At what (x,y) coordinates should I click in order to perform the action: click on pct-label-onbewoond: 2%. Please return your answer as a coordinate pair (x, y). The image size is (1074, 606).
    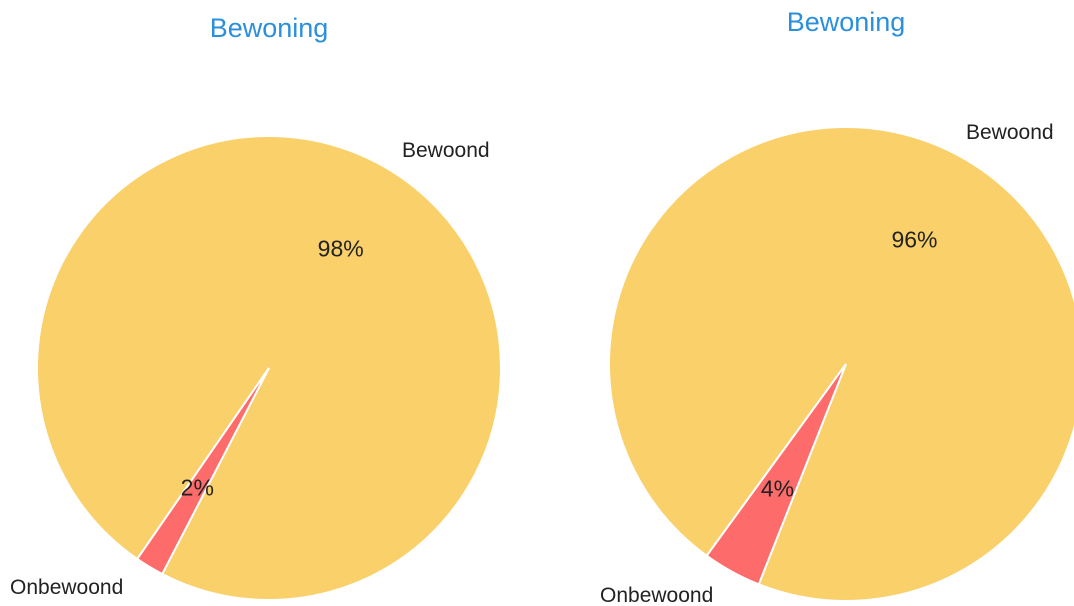
    Looking at the image, I should click on (197, 487).